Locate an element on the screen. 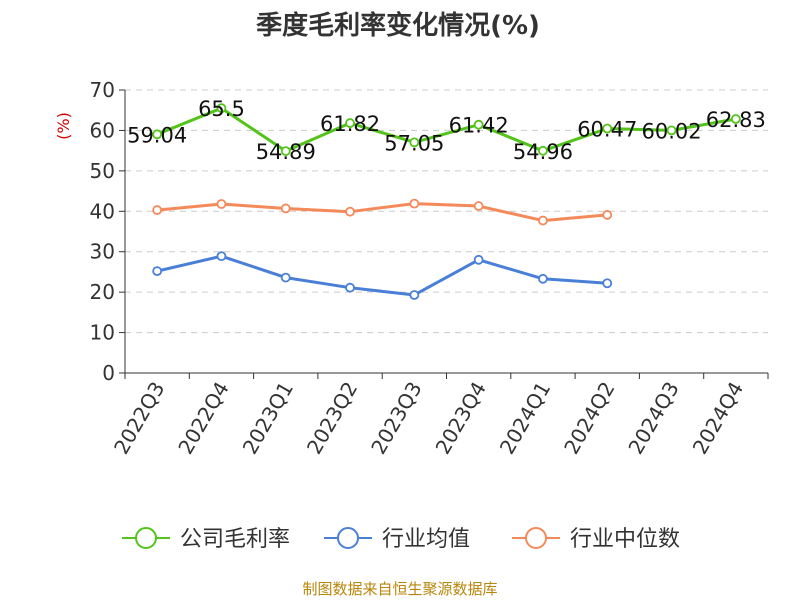 The width and height of the screenshot is (800, 600). legend-item: 行业中位数 is located at coordinates (596, 539).